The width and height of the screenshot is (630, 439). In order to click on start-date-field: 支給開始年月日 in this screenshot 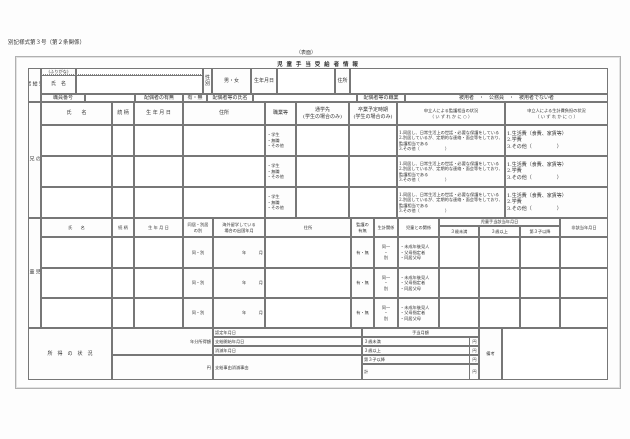, I will do `click(287, 341)`.